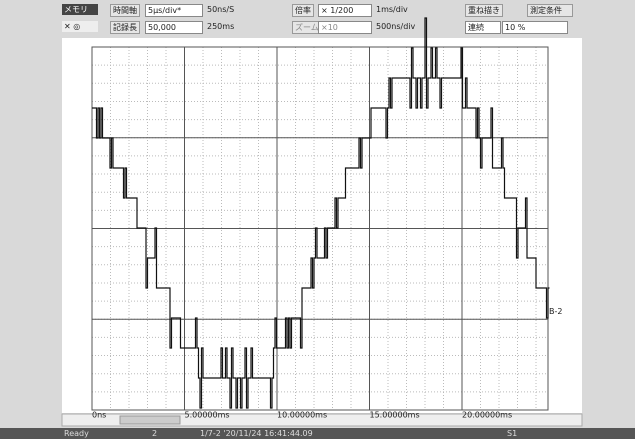  I want to click on status-page: 2, so click(155, 433).